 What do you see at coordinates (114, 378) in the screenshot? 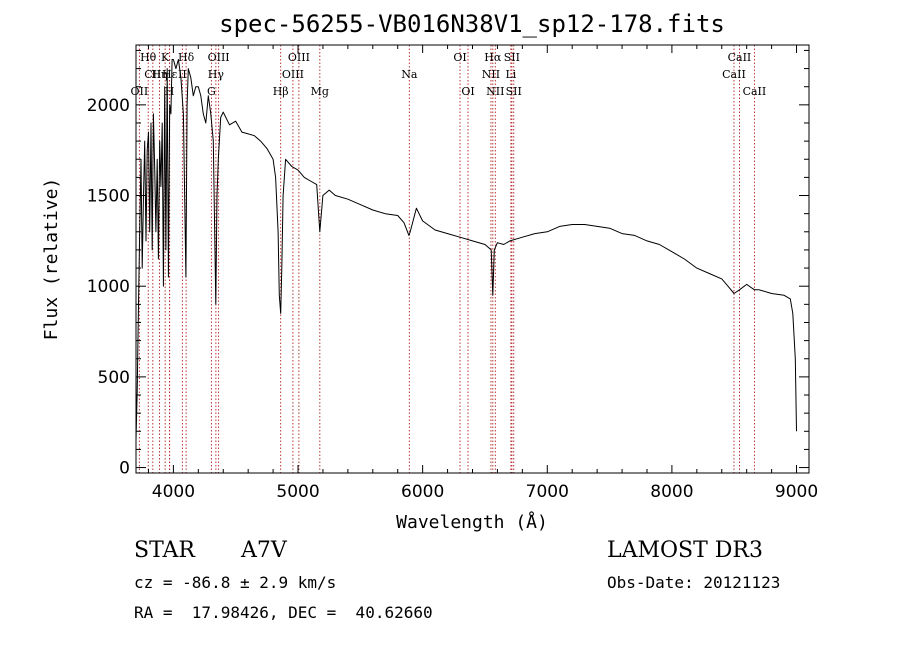
I see `y-tick-label: 500` at bounding box center [114, 378].